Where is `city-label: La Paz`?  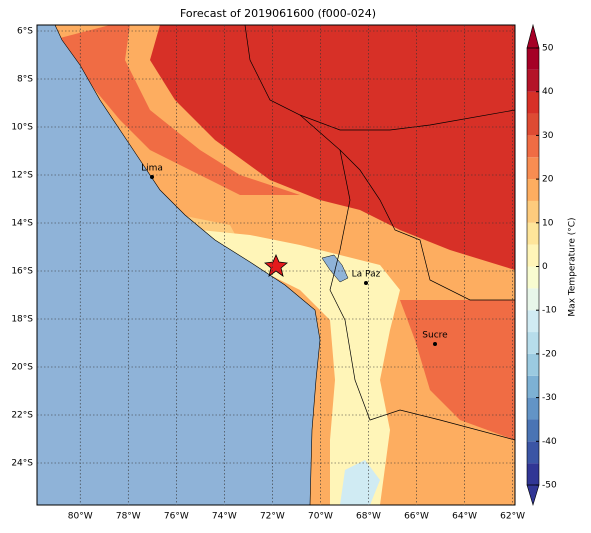
city-label: La Paz is located at coordinates (366, 275).